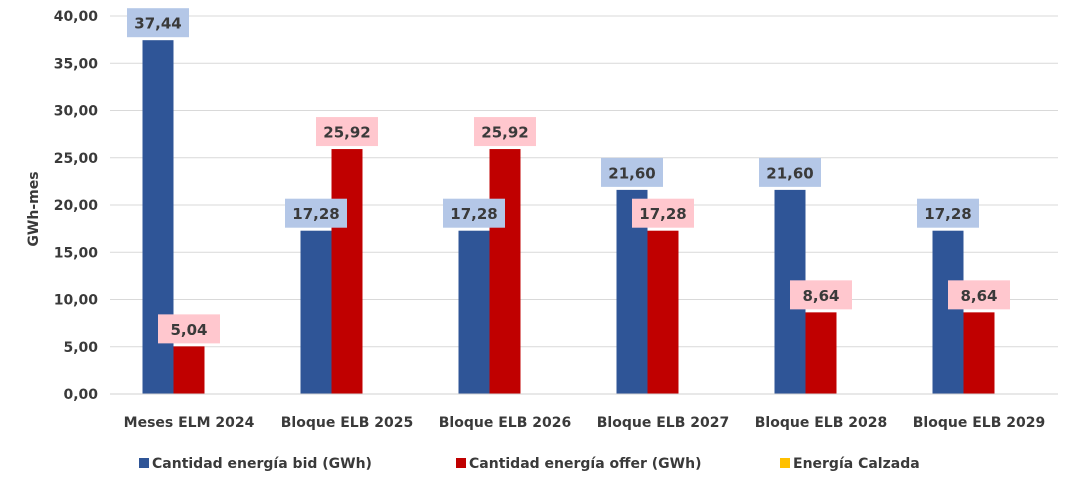 This screenshot has width=1069, height=483. I want to click on y-tick-label: 5,00, so click(80, 348).